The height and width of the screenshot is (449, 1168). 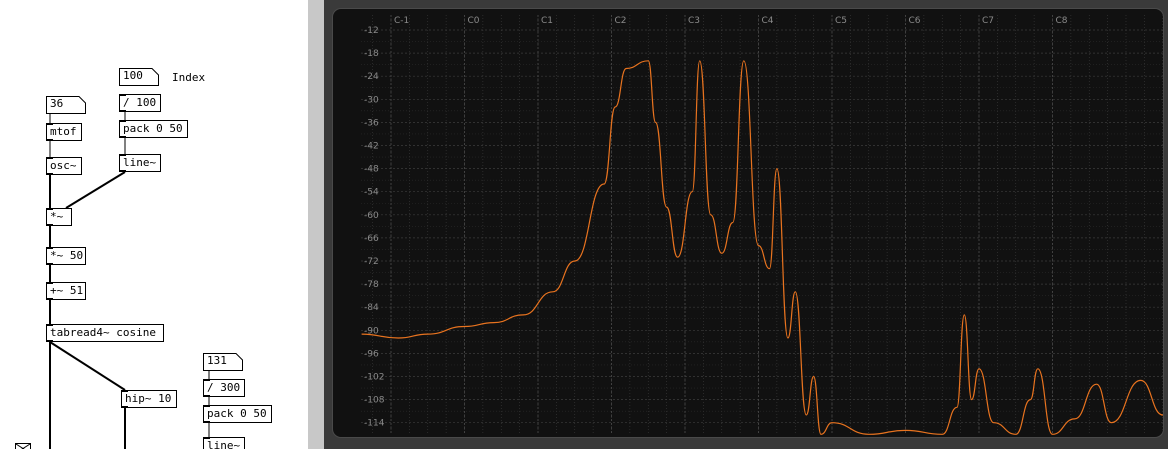 I want to click on x-tick-label: C-1, so click(x=401, y=21).